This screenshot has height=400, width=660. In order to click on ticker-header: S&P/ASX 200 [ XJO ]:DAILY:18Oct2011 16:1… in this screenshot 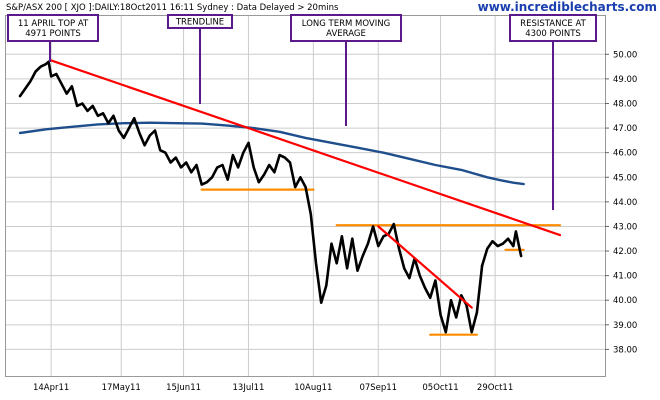, I will do `click(172, 8)`.